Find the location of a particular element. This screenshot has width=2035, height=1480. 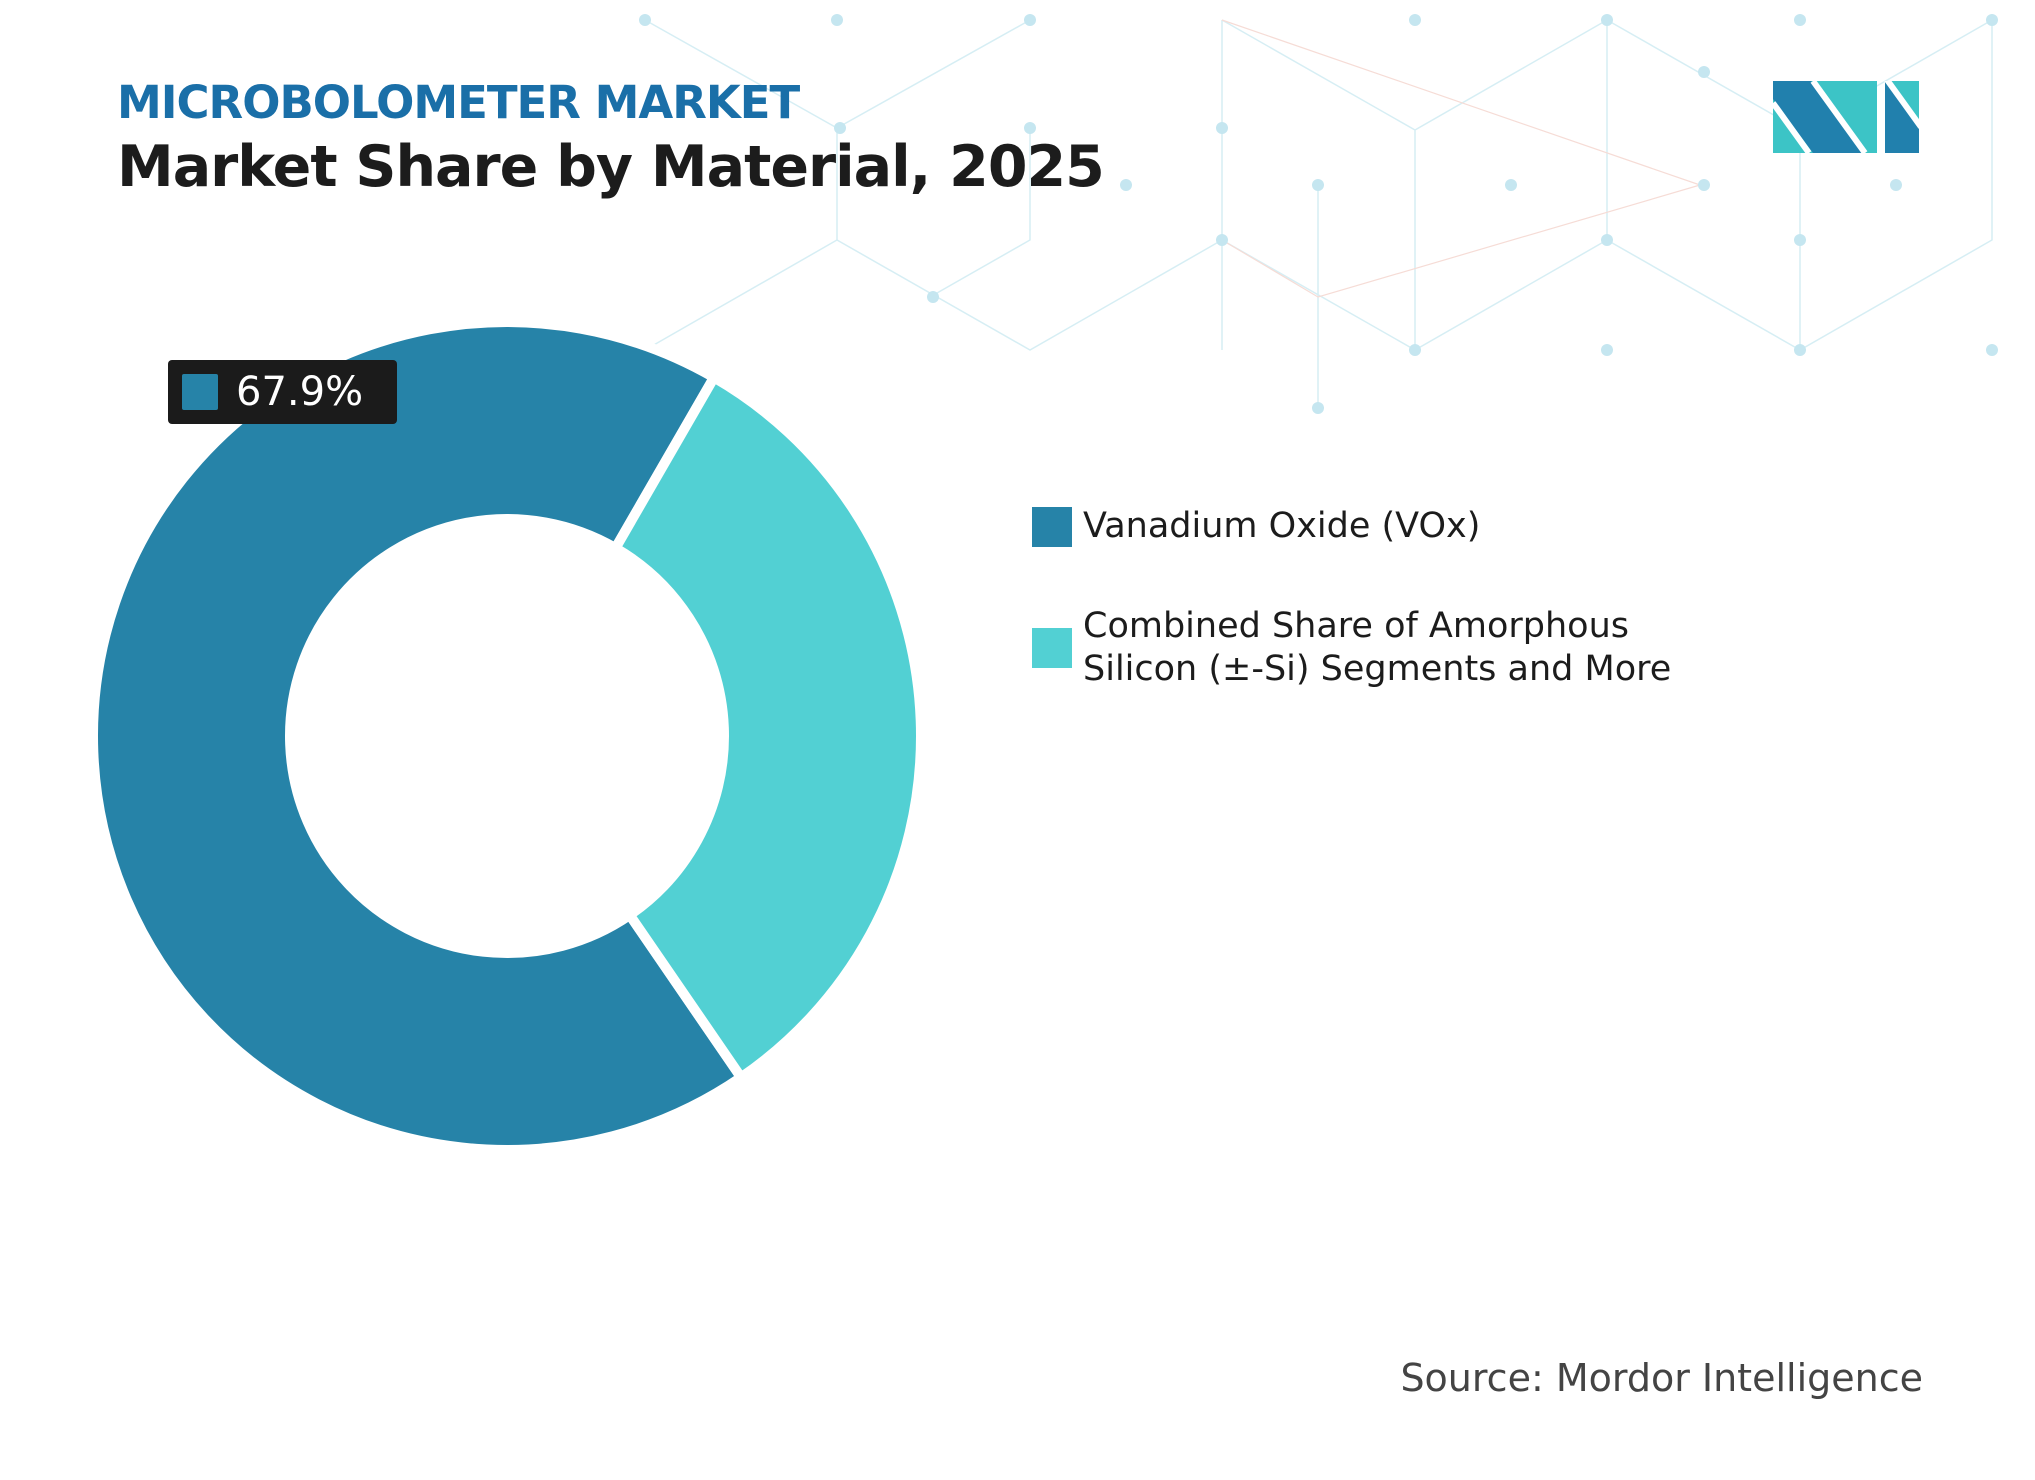

legend-label: Vanadium Oxide (VOx) is located at coordinates (1282, 526).